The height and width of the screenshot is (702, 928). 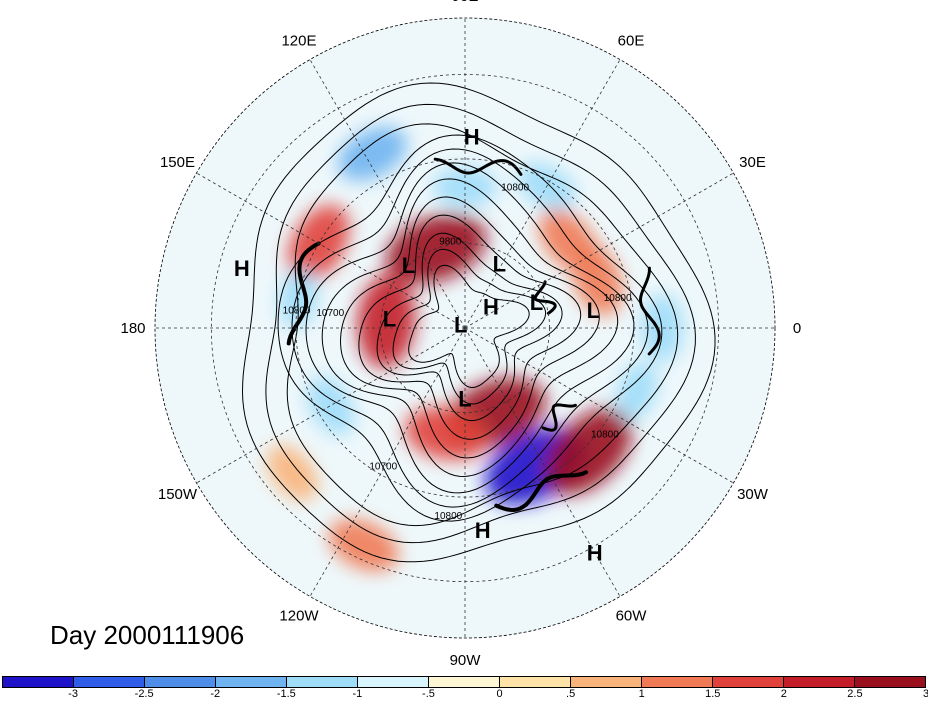 What do you see at coordinates (641, 694) in the screenshot?
I see `colorbar-tick-label: 1` at bounding box center [641, 694].